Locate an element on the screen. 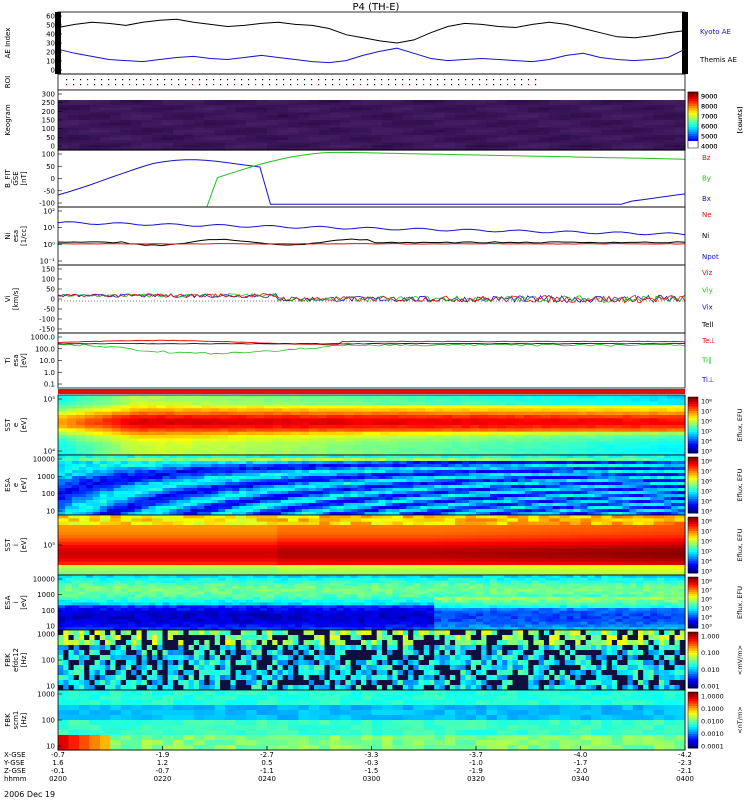 The width and height of the screenshot is (750, 800). sst_i-ylabel: [eV] is located at coordinates (24, 544).